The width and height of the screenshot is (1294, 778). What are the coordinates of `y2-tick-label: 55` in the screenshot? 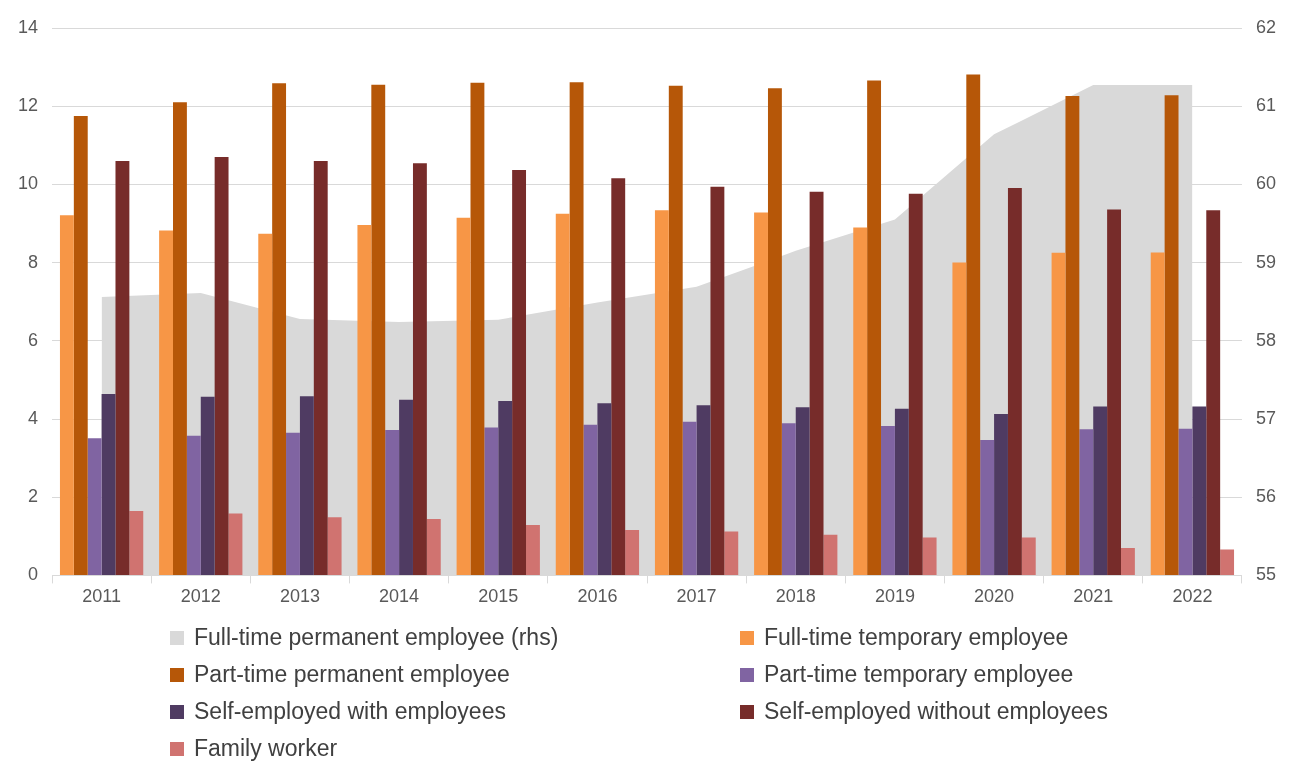 It's located at (1266, 574).